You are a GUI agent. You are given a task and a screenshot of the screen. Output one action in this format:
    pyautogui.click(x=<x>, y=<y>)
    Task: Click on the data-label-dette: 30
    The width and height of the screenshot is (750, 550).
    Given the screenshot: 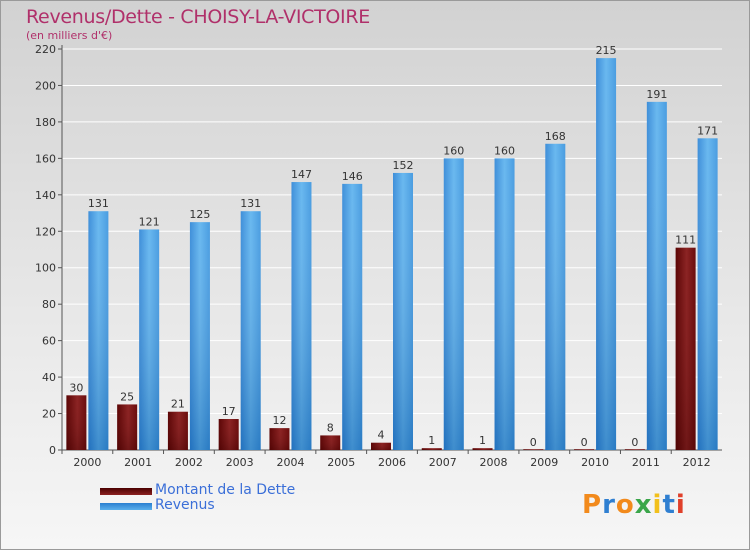 What is the action you would take?
    pyautogui.click(x=76, y=387)
    